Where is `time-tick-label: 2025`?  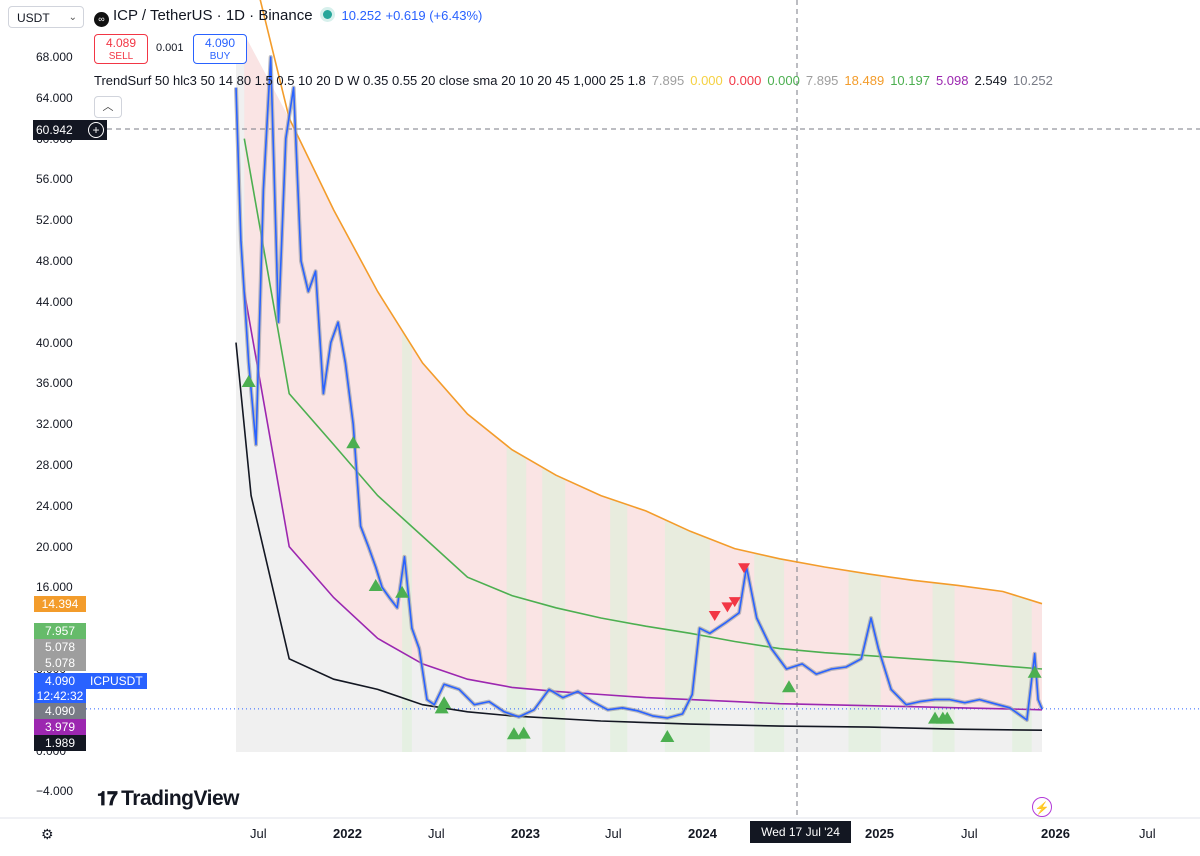
time-tick-label: 2025 is located at coordinates (879, 833).